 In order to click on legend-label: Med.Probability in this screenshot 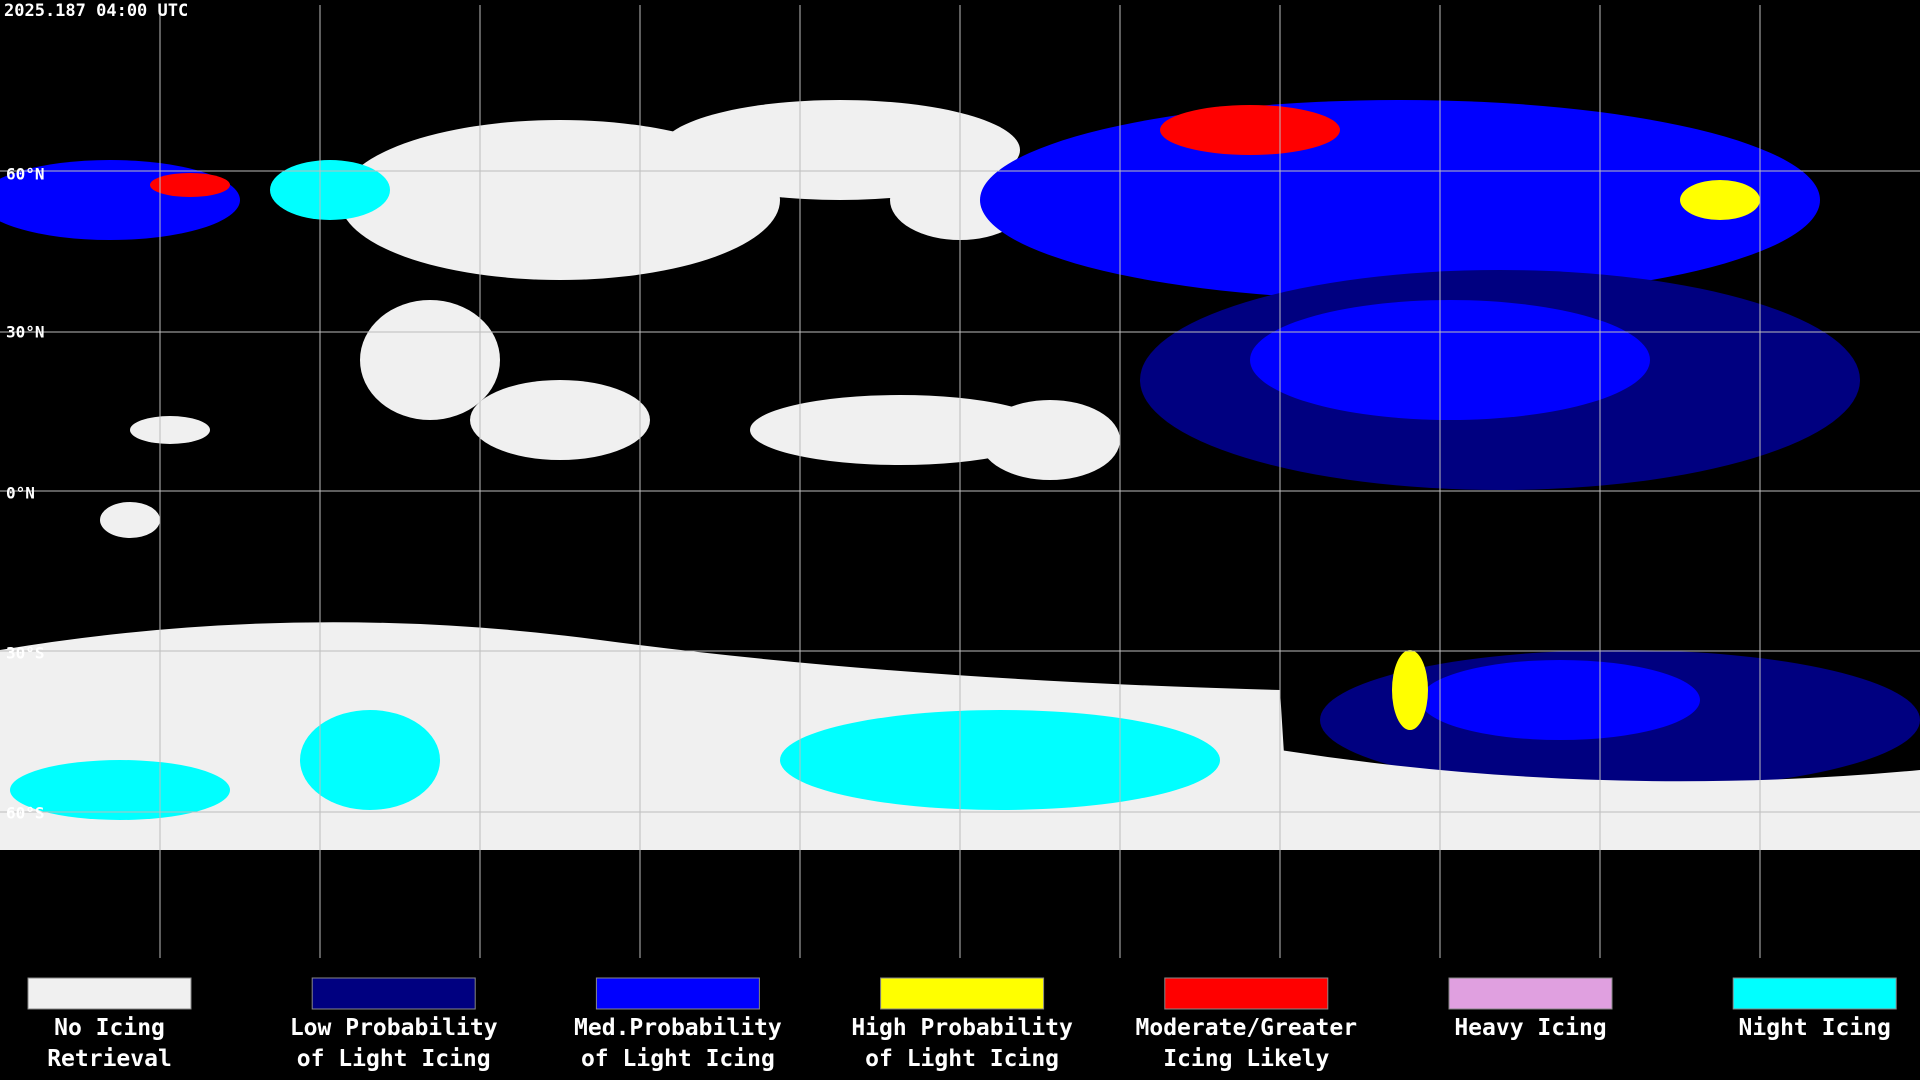, I will do `click(678, 1028)`.